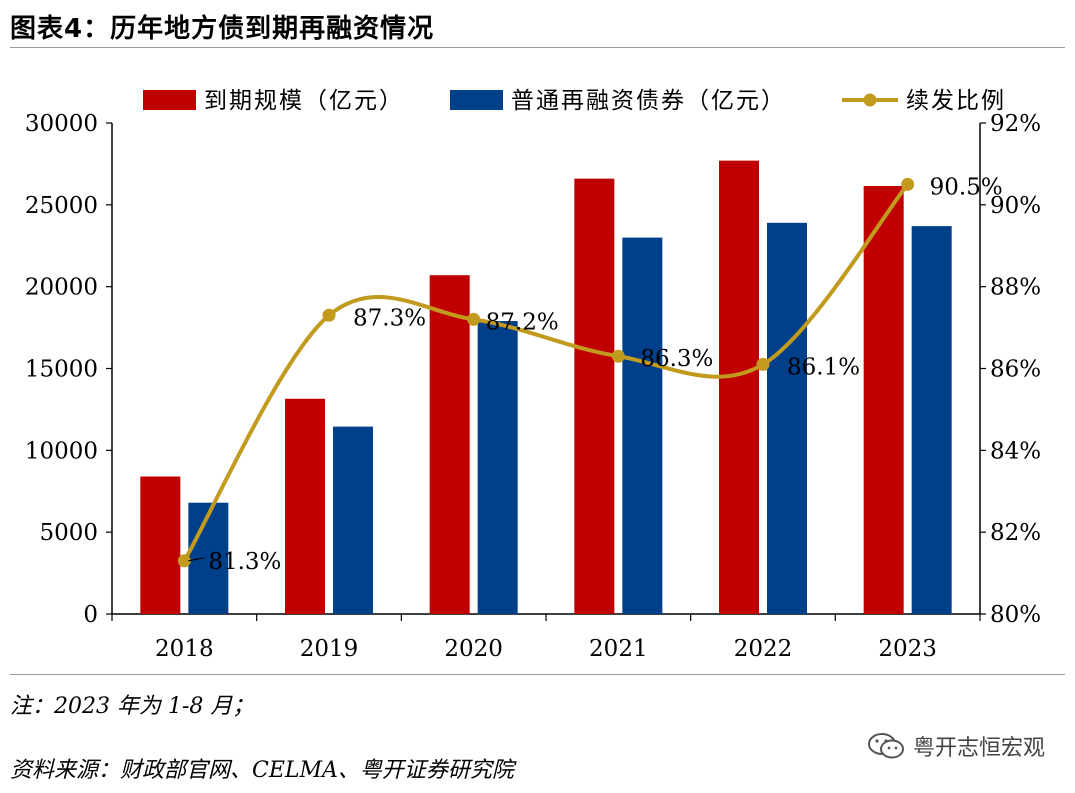 The image size is (1075, 793). What do you see at coordinates (1015, 288) in the screenshot?
I see `right-tick-label: 88%` at bounding box center [1015, 288].